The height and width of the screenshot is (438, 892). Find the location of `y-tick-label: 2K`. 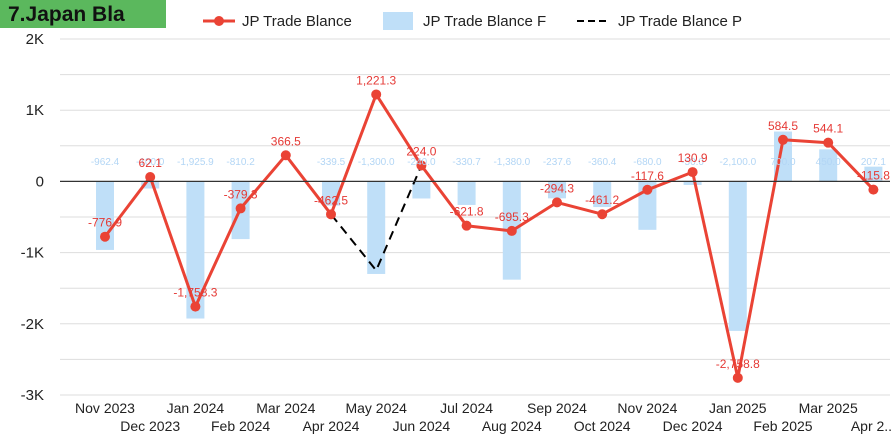

y-tick-label: 2K is located at coordinates (35, 39).